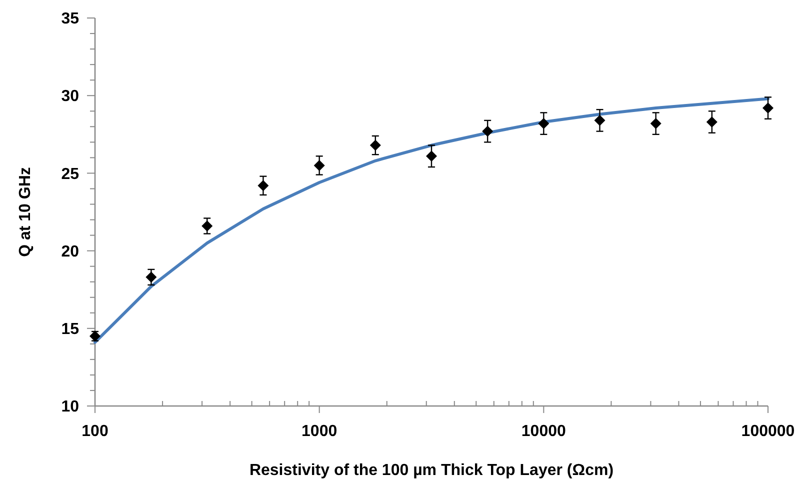 The width and height of the screenshot is (812, 495). What do you see at coordinates (70, 329) in the screenshot?
I see `y-tick-label: 15` at bounding box center [70, 329].